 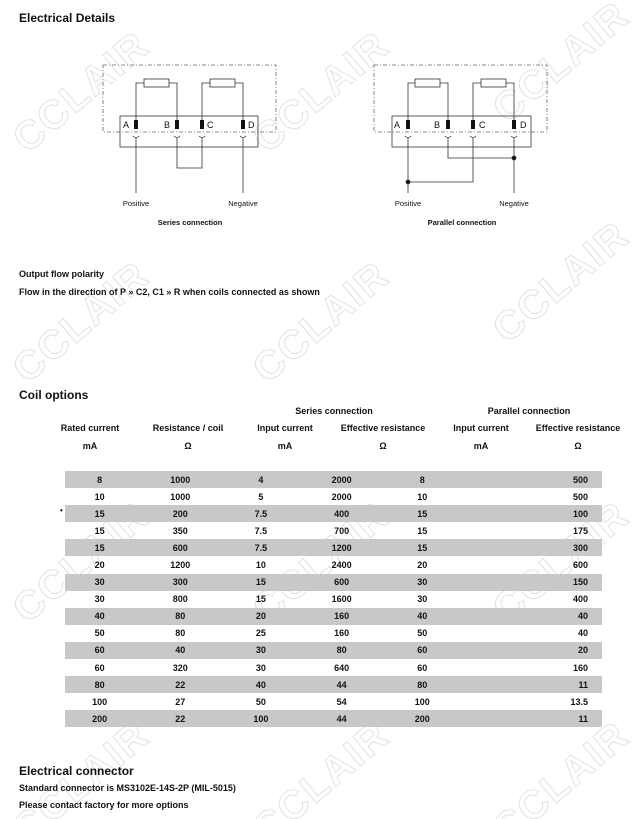 What do you see at coordinates (67, 18) in the screenshot?
I see `electrical-details-title: Electrical Details` at bounding box center [67, 18].